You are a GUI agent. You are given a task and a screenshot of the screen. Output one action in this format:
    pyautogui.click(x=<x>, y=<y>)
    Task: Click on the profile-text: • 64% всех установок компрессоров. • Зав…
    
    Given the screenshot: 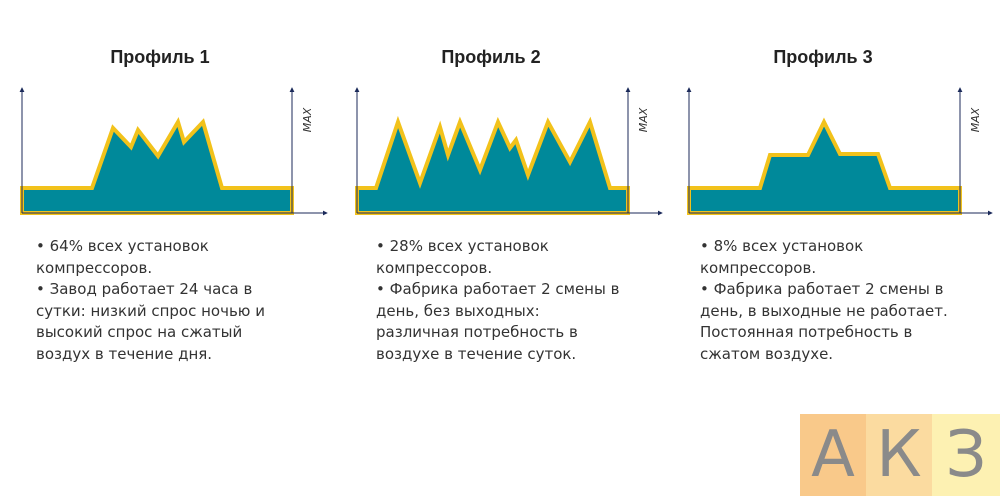 What is the action you would take?
    pyautogui.click(x=161, y=300)
    